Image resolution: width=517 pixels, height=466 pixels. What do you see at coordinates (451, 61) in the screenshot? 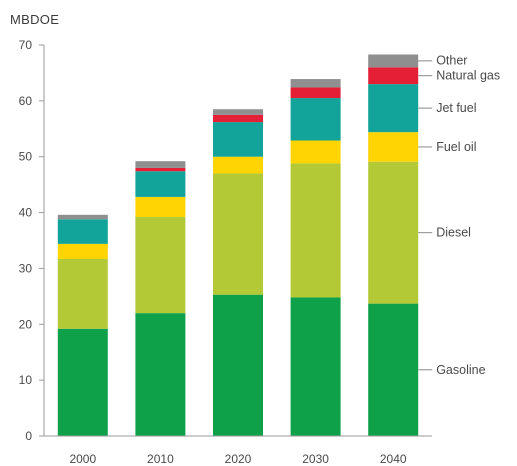
I see `legend-label: Other` at bounding box center [451, 61].